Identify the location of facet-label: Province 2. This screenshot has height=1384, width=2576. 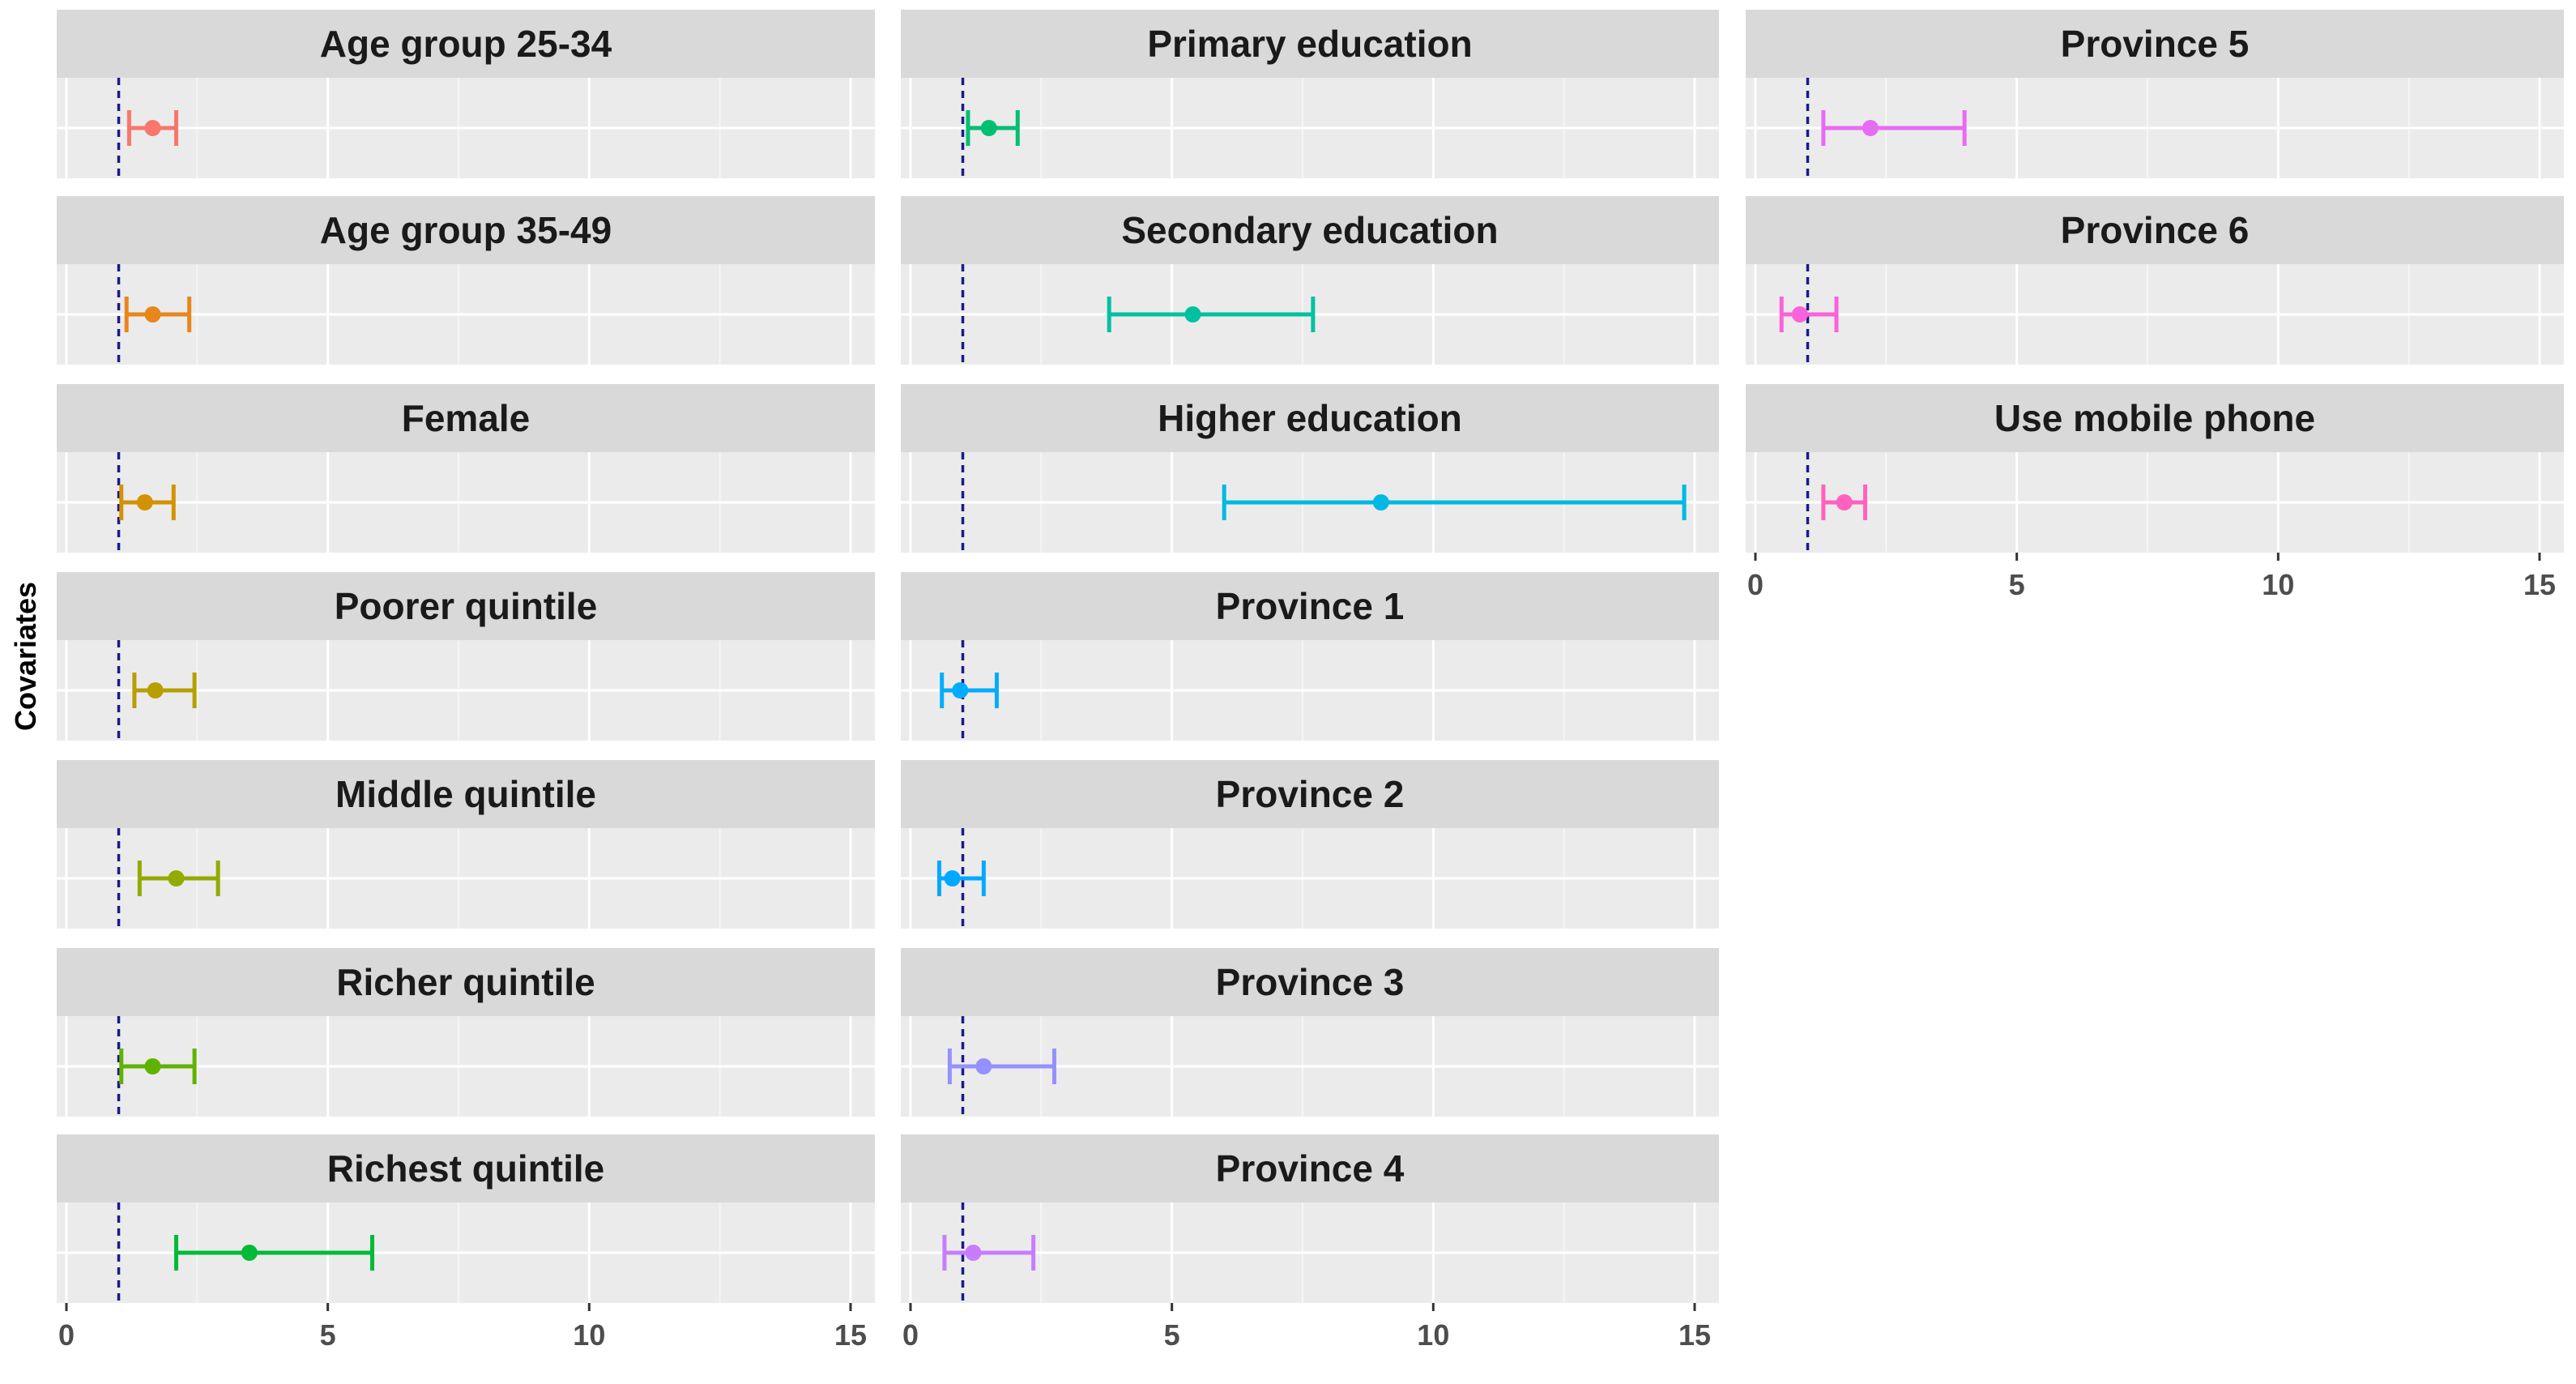
(1310, 794).